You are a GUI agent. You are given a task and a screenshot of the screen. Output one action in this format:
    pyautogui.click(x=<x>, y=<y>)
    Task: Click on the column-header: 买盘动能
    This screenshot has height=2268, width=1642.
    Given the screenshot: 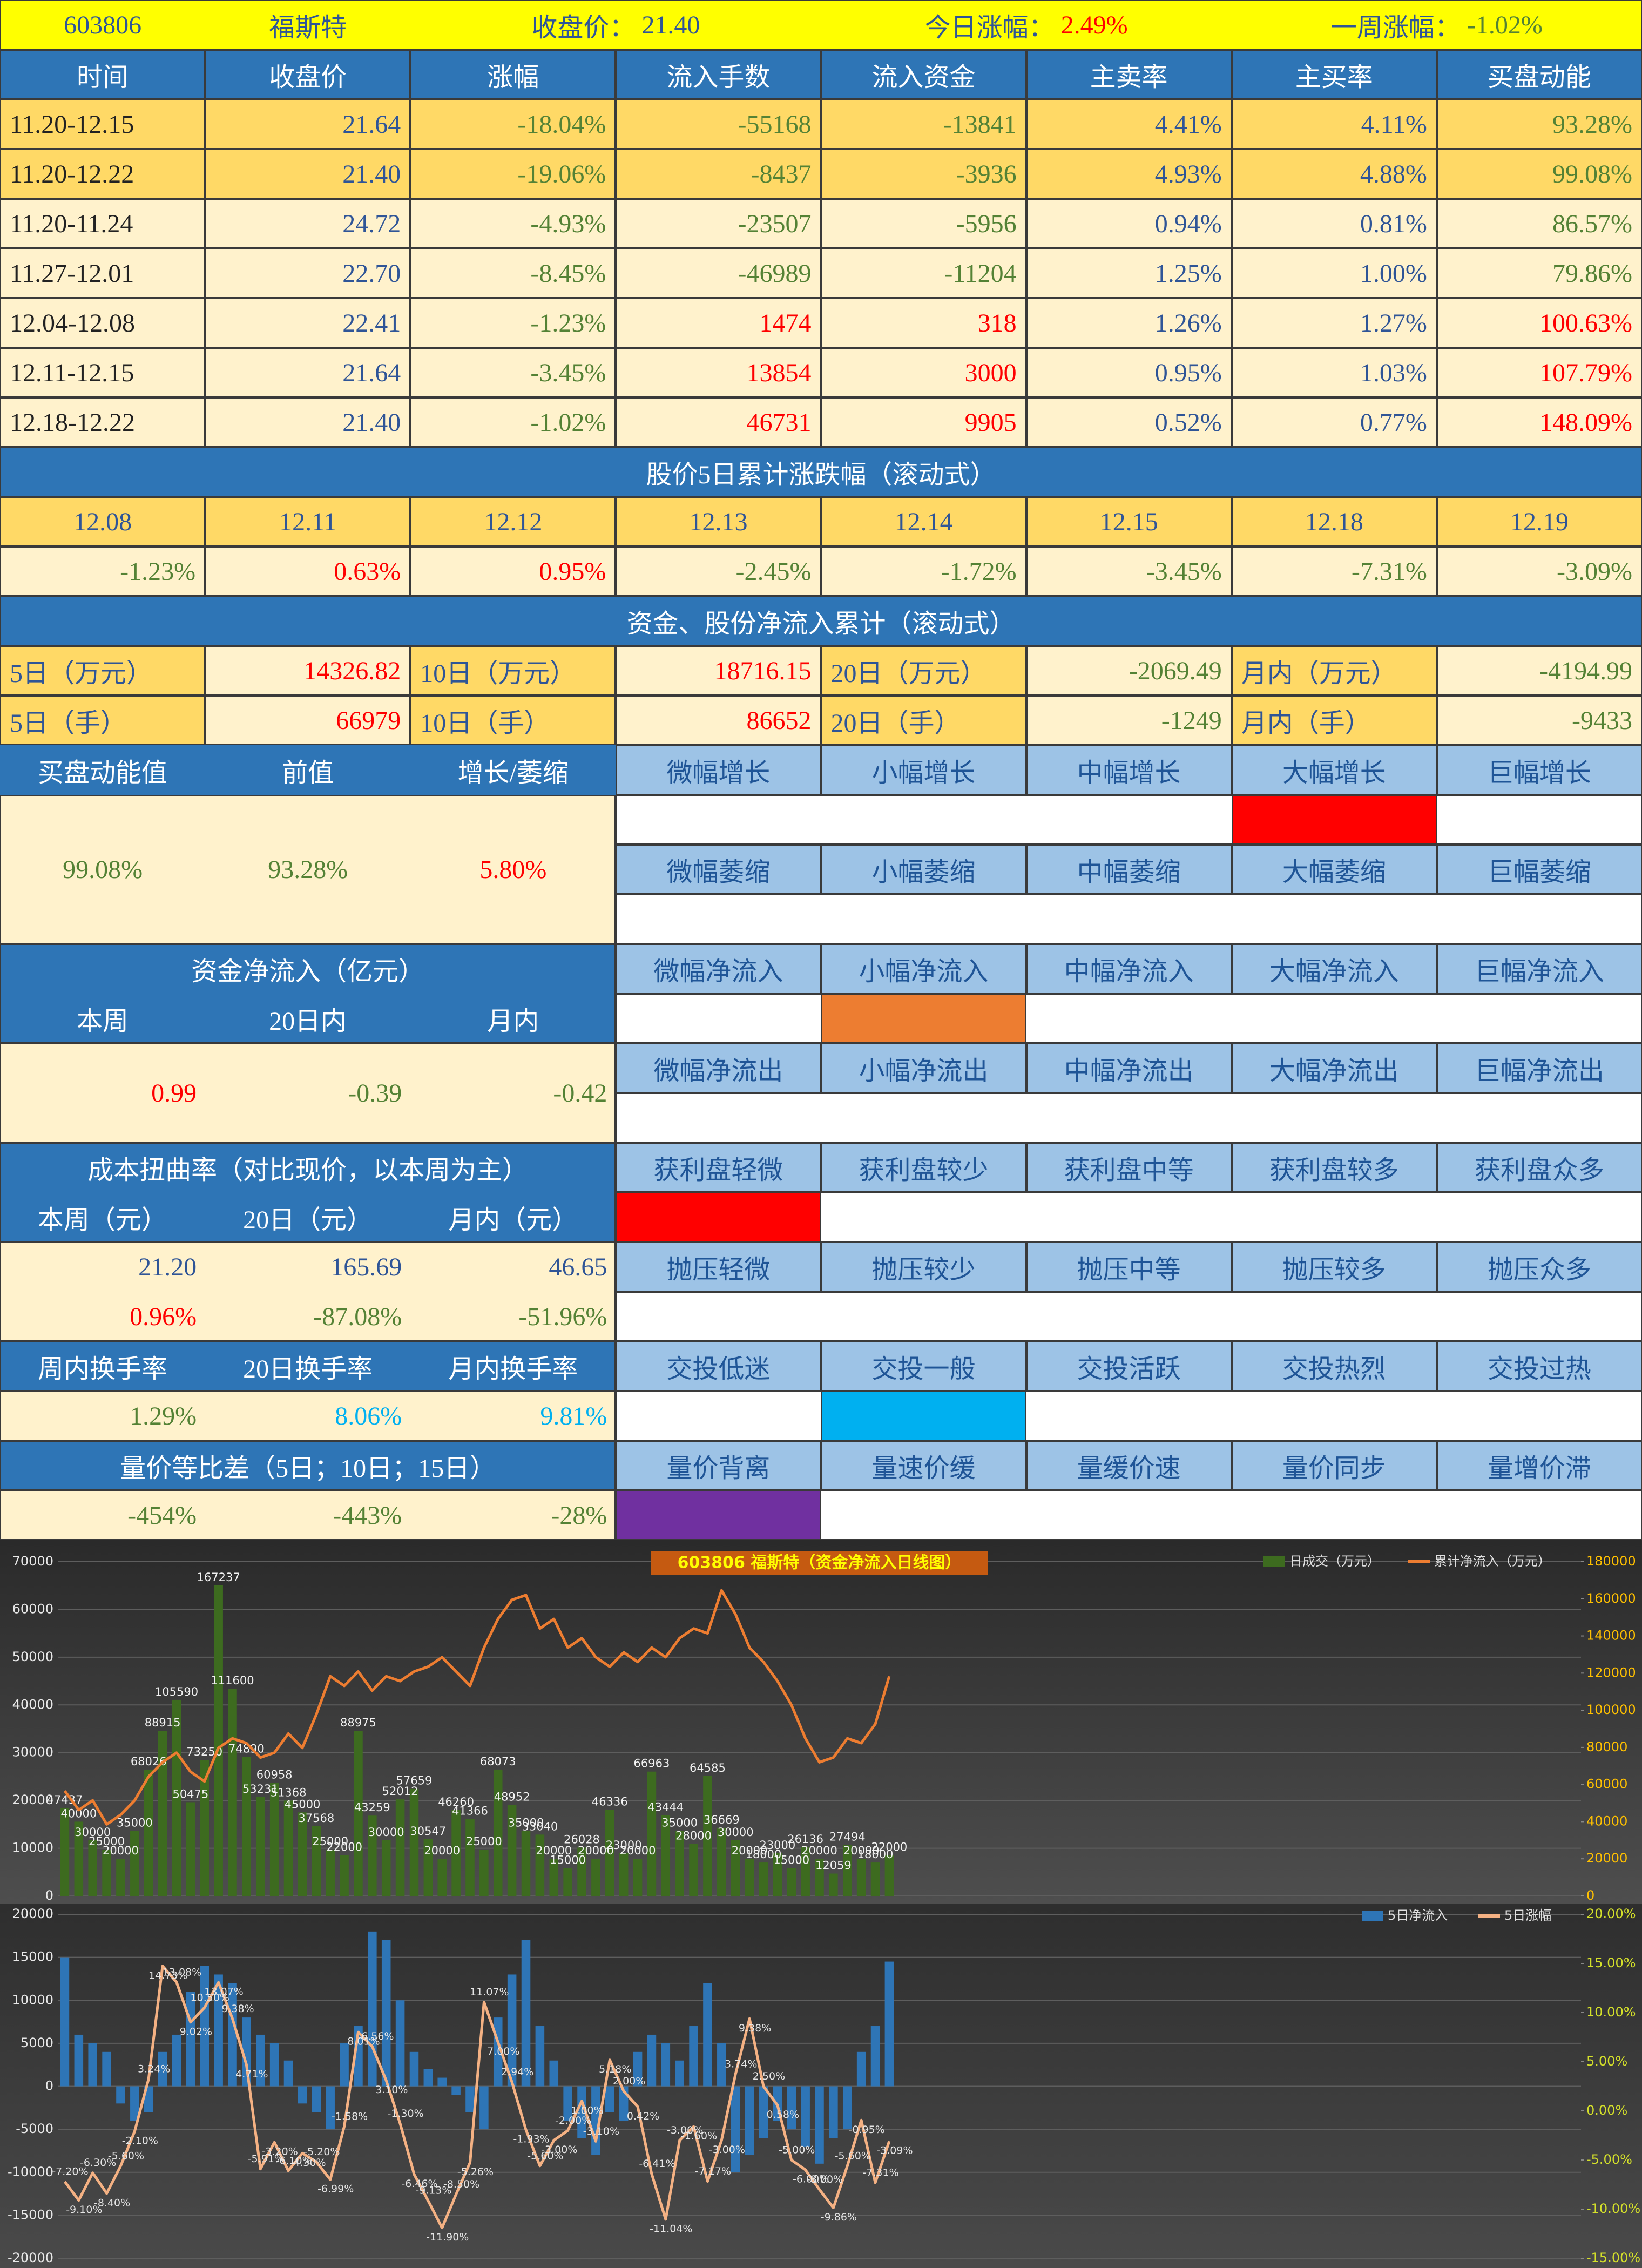 What is the action you would take?
    pyautogui.click(x=1539, y=74)
    